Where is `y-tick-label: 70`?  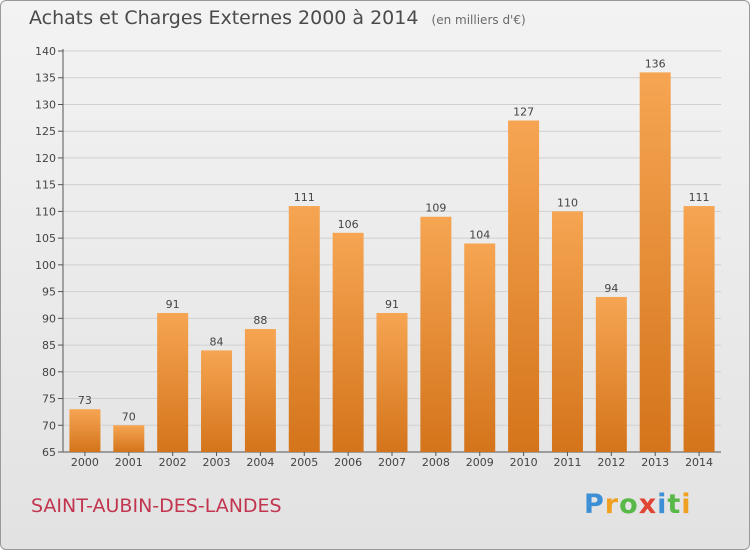 y-tick-label: 70 is located at coordinates (49, 425).